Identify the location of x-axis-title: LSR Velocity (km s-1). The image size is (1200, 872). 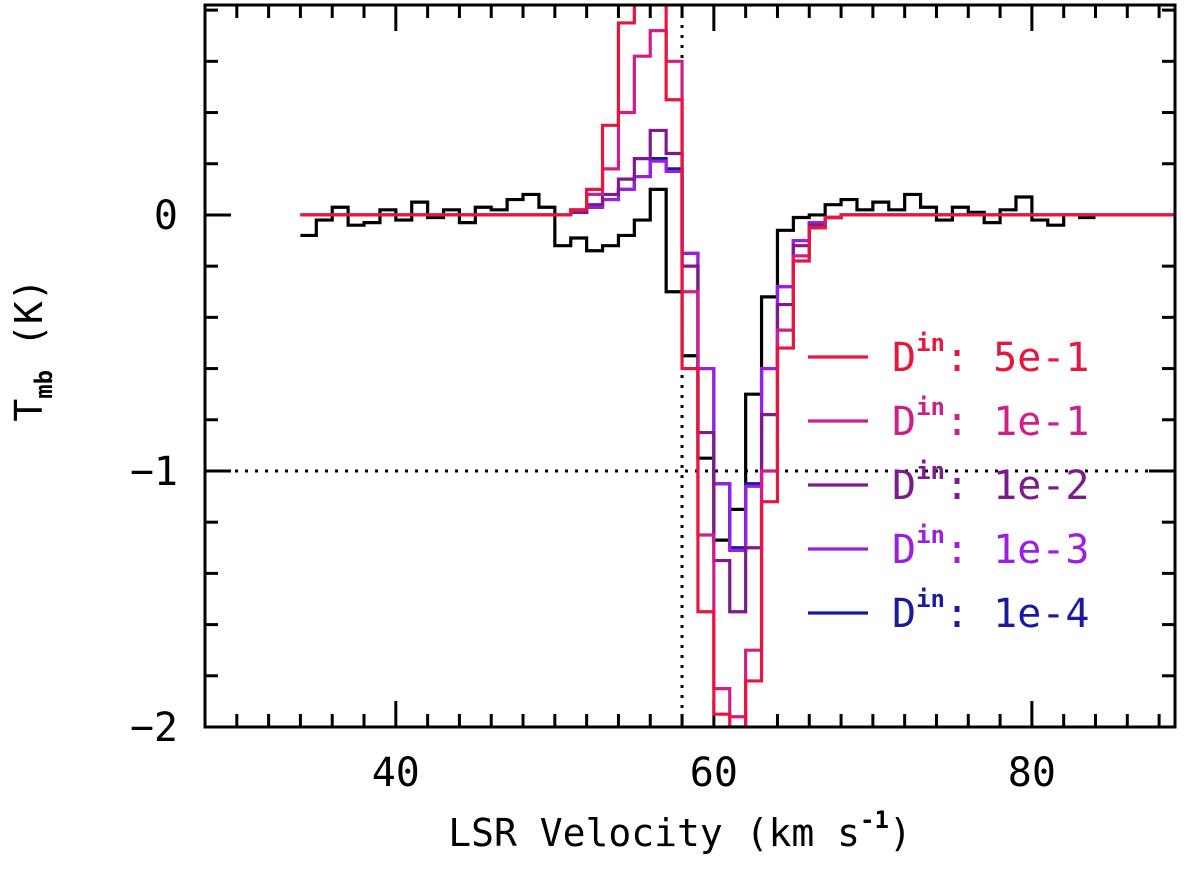
(680, 830).